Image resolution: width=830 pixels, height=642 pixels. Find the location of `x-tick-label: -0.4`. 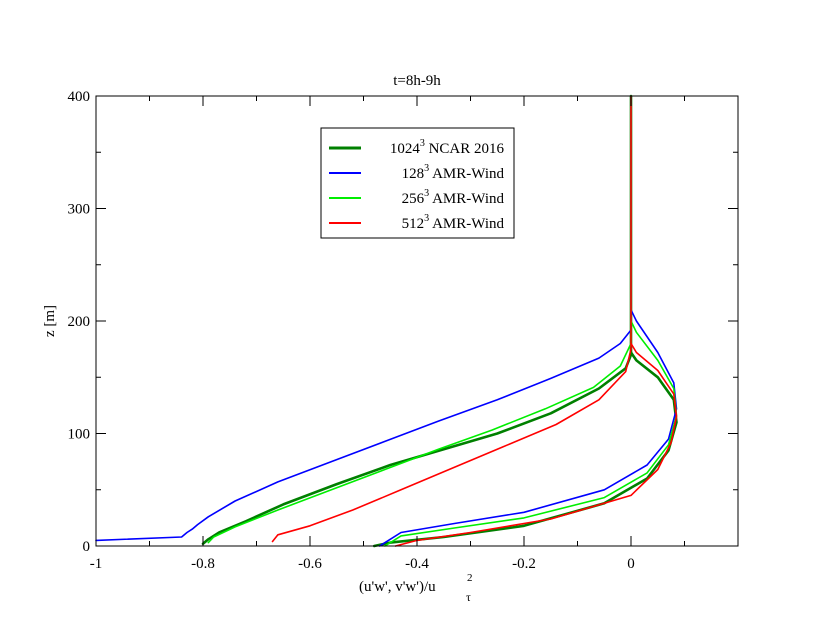

x-tick-label: -0.4 is located at coordinates (417, 564).